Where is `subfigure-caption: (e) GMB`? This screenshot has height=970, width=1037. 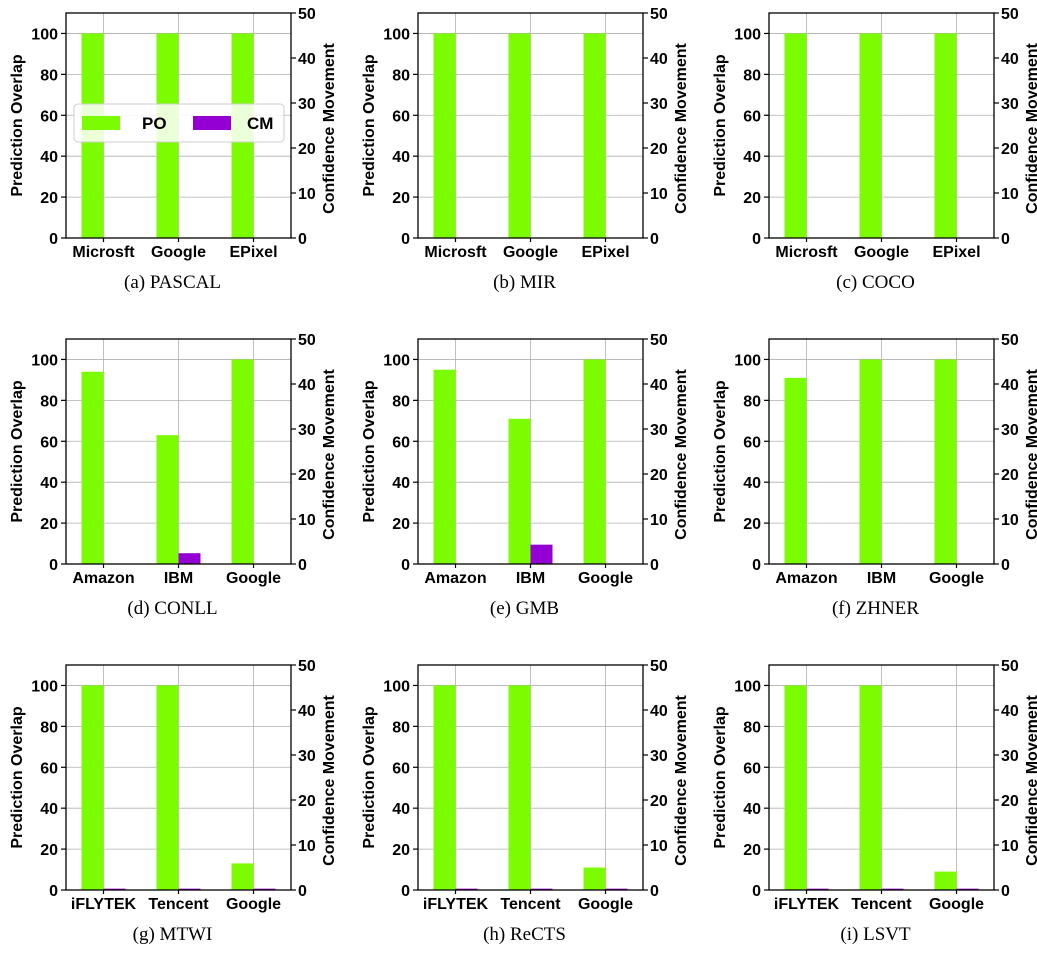
subfigure-caption: (e) GMB is located at coordinates (524, 609).